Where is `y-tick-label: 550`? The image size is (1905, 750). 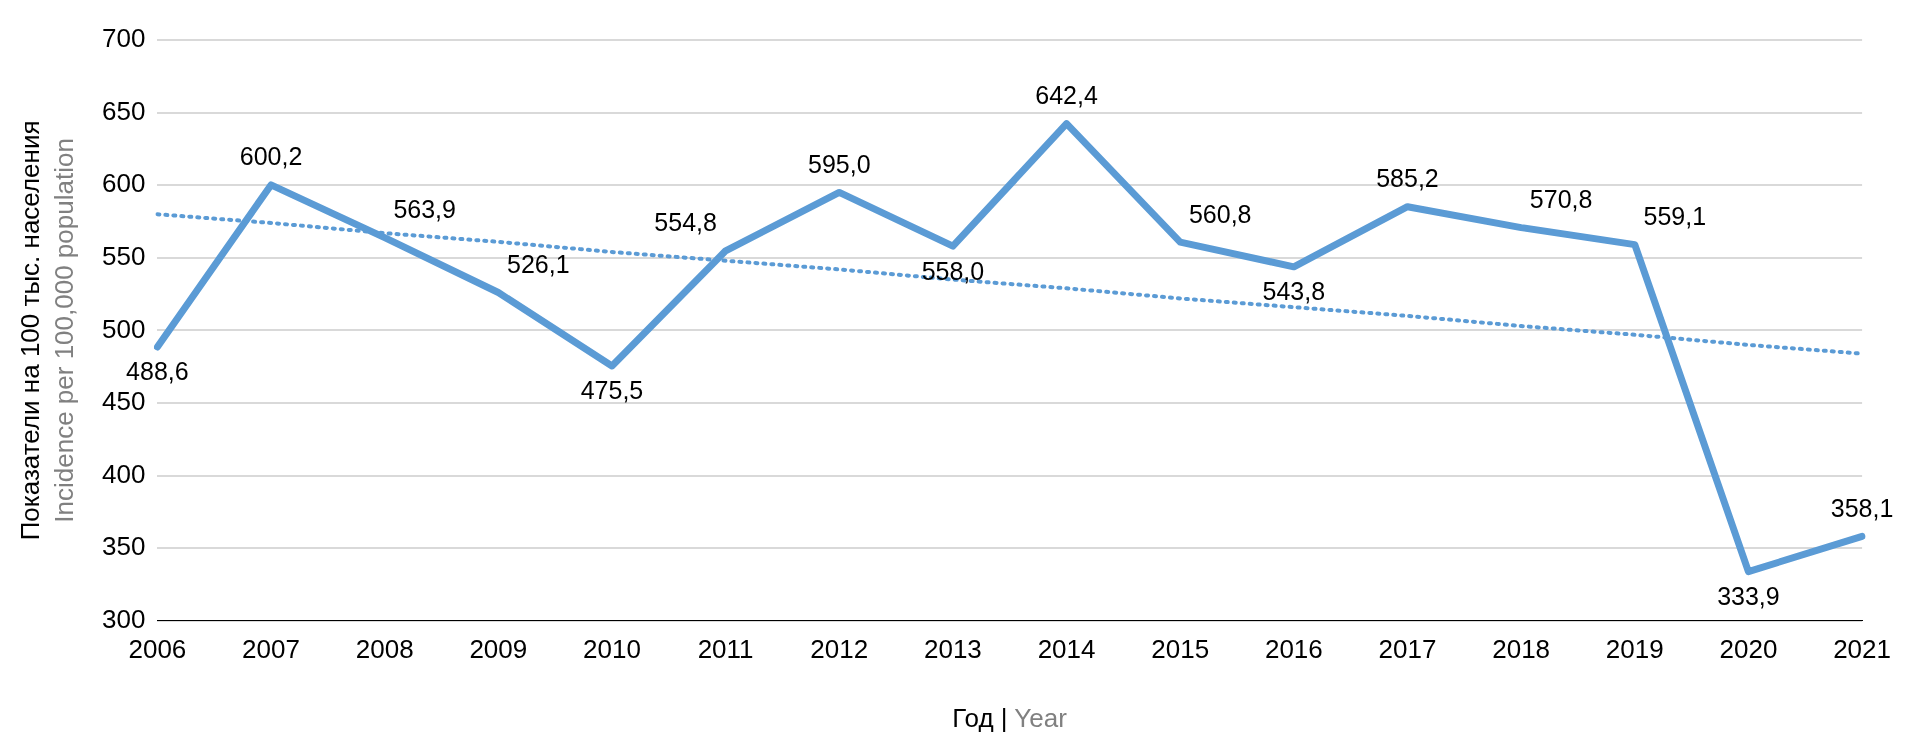 y-tick-label: 550 is located at coordinates (123, 255).